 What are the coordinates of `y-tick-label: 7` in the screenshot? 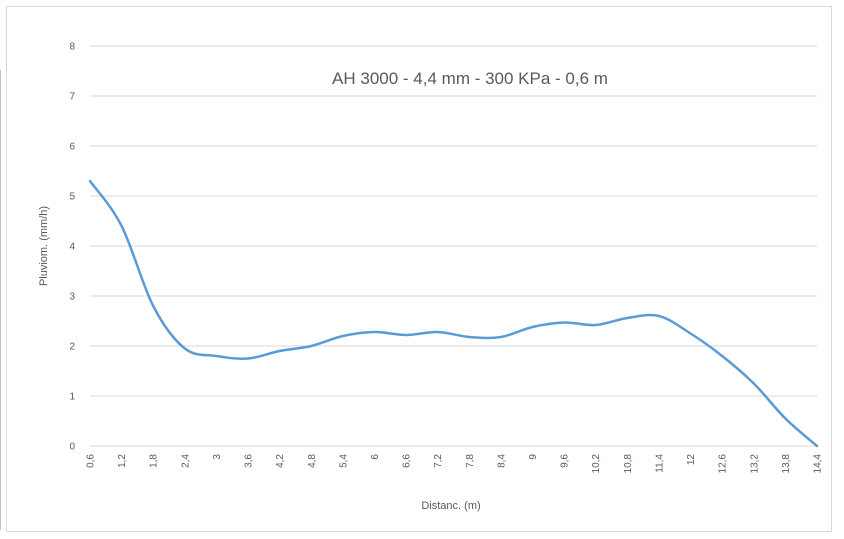 It's located at (72, 97).